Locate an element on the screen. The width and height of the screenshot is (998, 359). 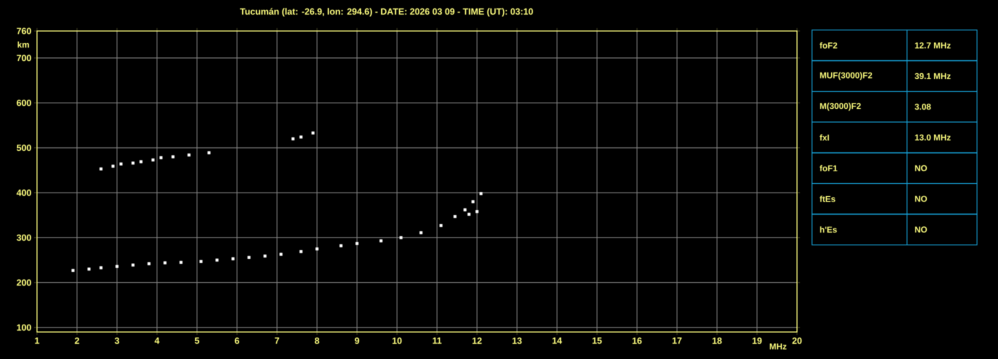
y-tick-label: 300 is located at coordinates (24, 237).